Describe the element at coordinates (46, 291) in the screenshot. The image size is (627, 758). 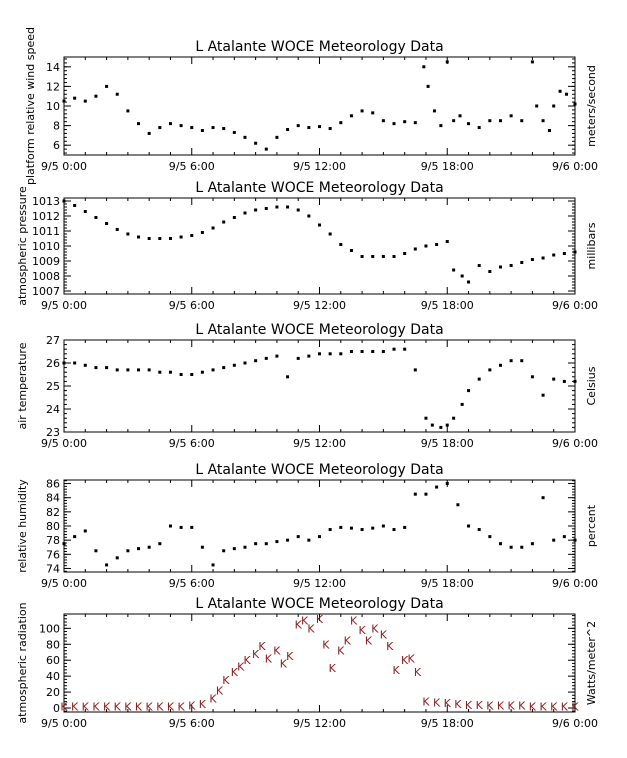
I see `y-tick-label: 1007` at that location.